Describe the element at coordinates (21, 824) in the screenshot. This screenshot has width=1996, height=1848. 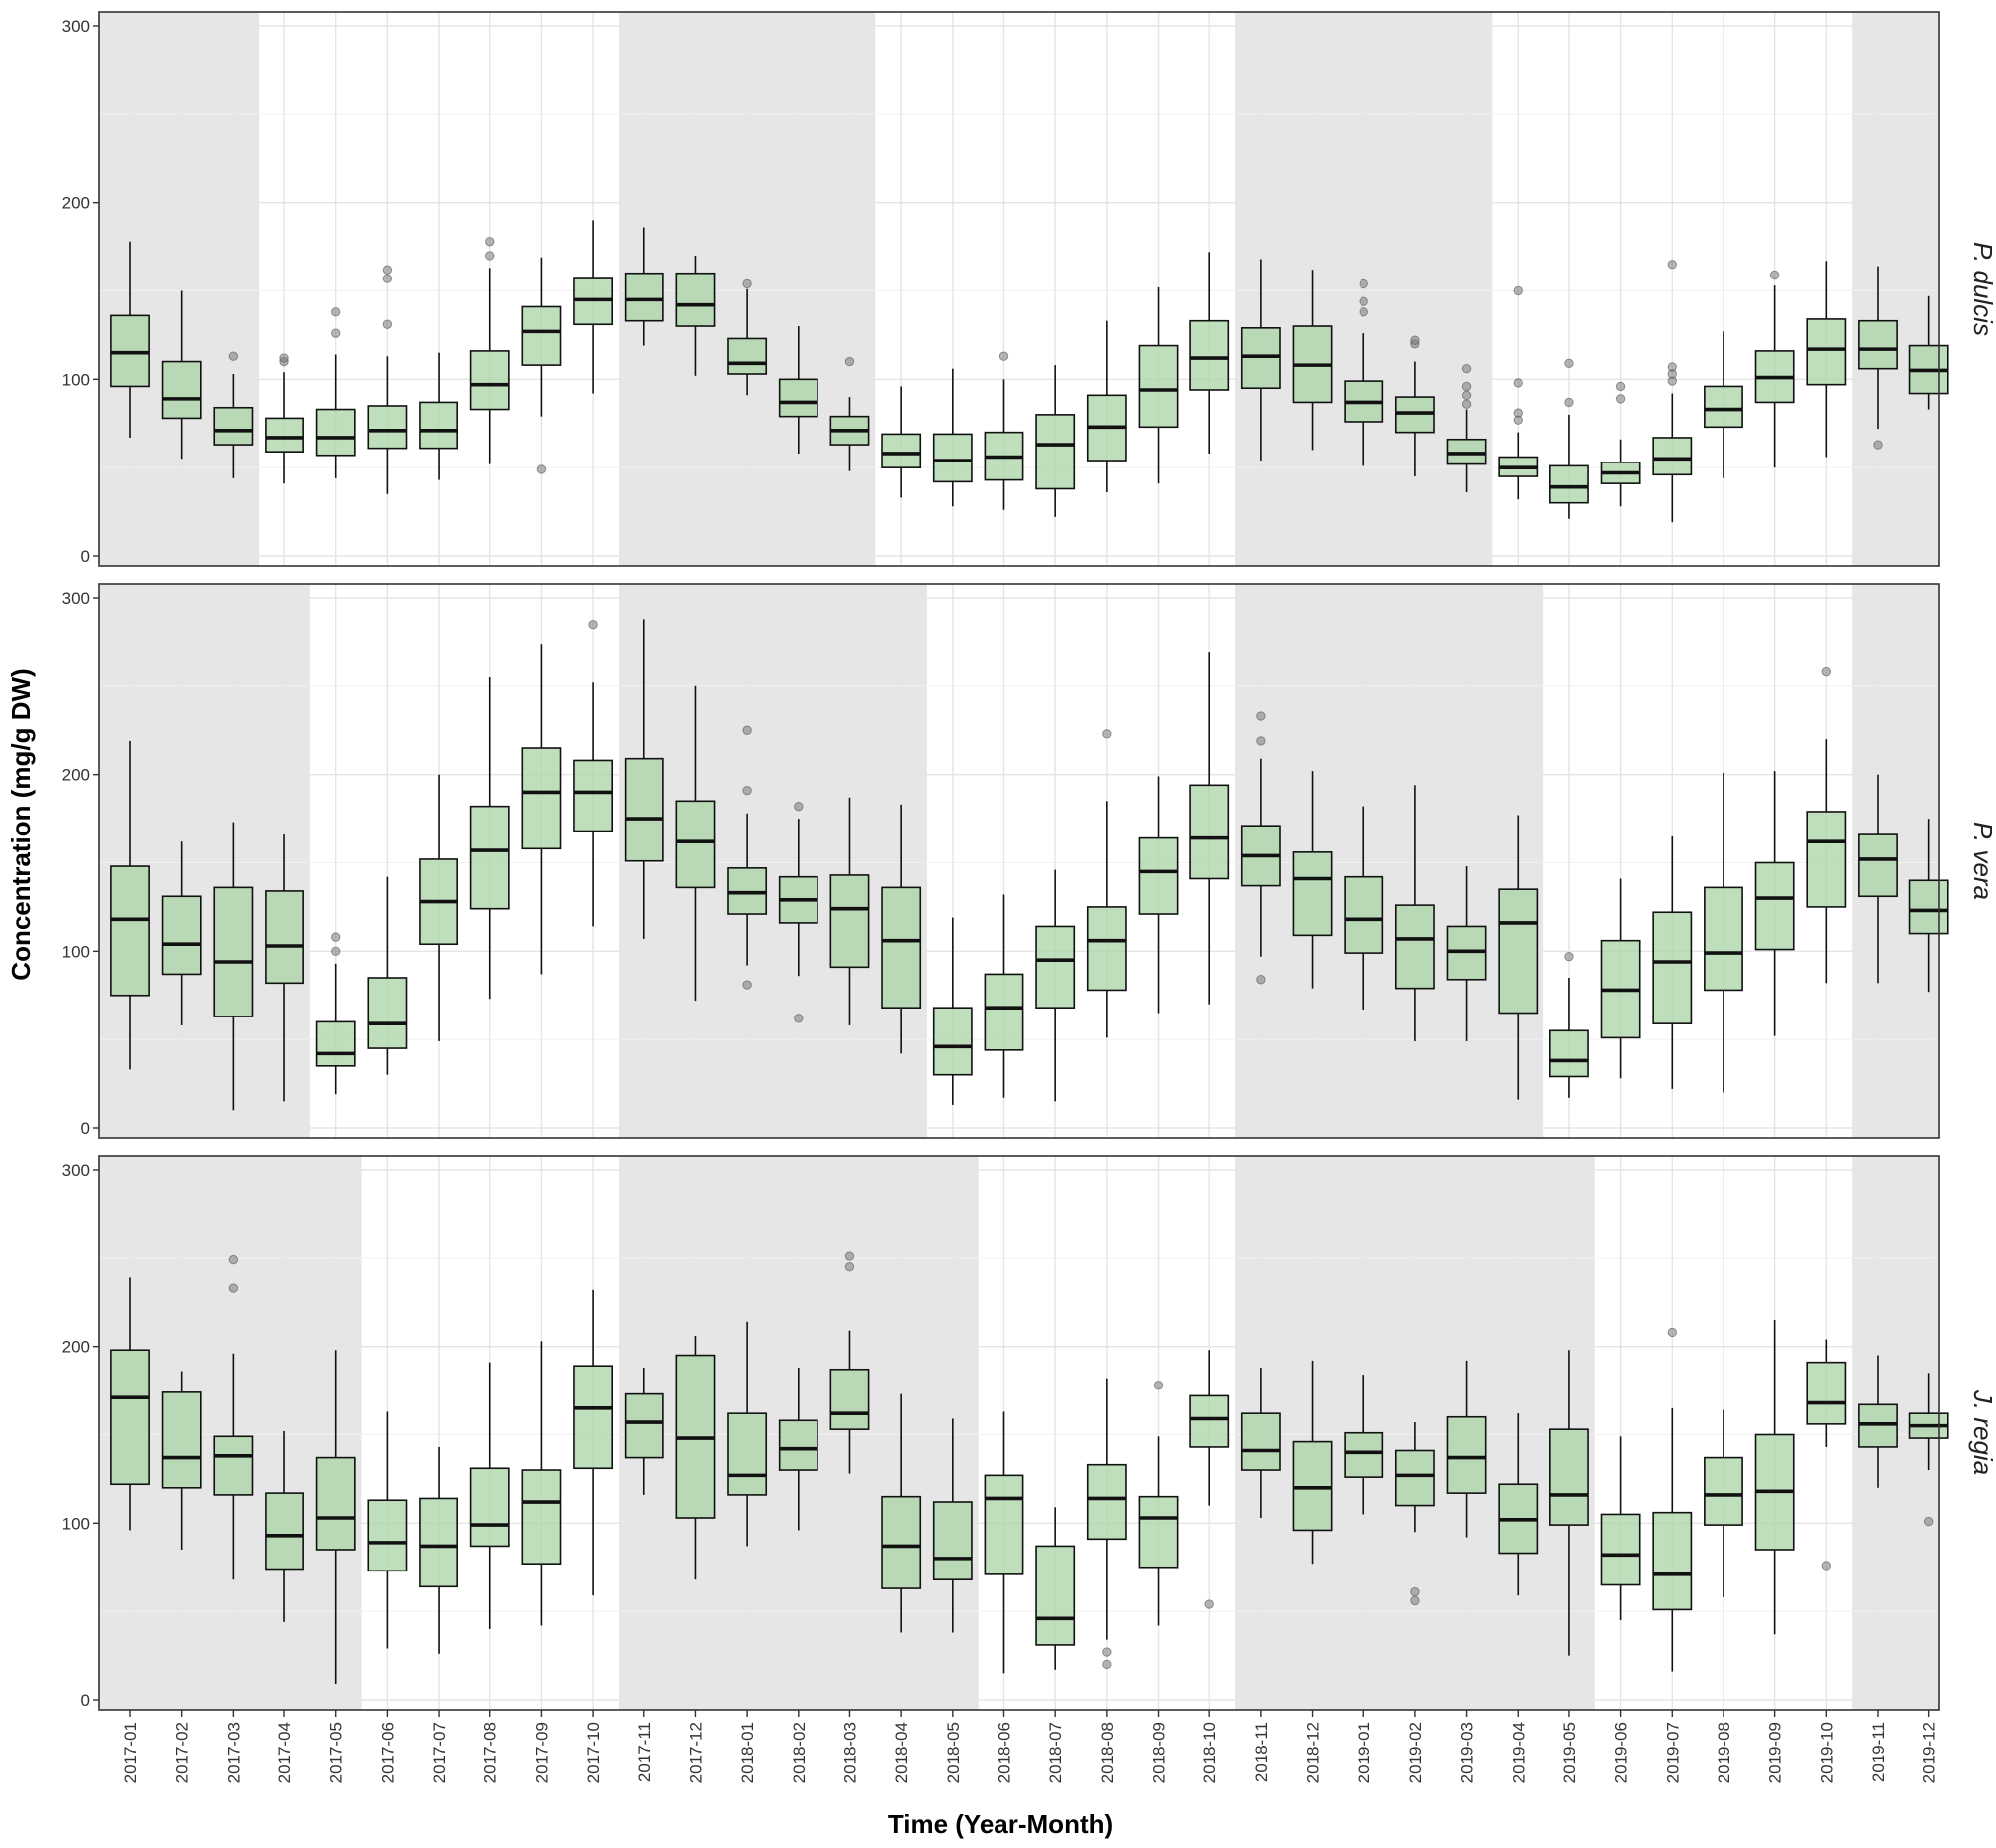
I see `y-axis-title: Concentration (mg/g DW)` at that location.